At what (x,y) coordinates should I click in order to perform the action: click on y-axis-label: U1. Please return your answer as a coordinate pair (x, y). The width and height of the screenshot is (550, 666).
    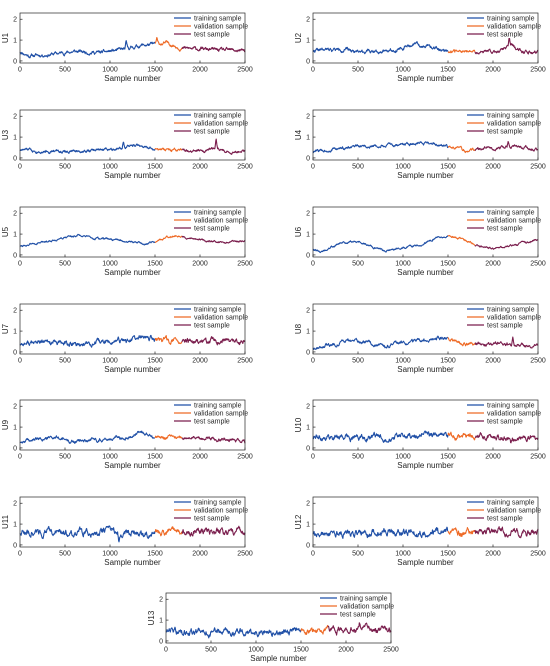
    Looking at the image, I should click on (5, 37).